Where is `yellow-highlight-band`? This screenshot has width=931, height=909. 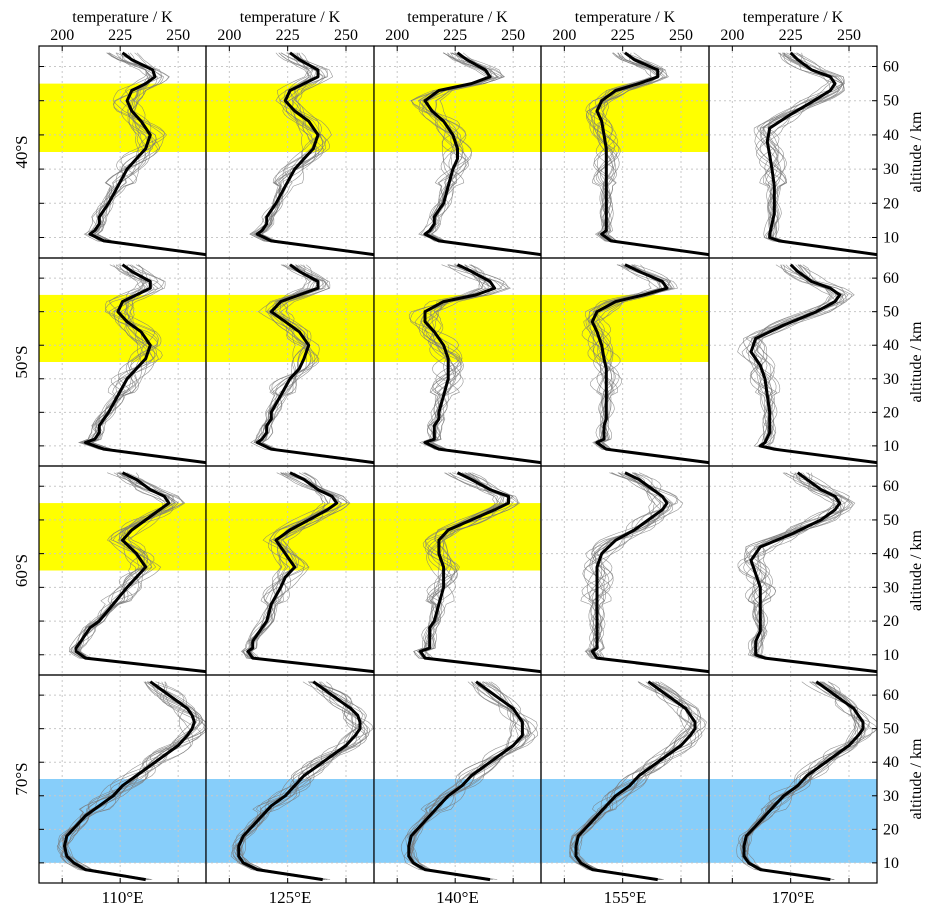 yellow-highlight-band is located at coordinates (457, 328).